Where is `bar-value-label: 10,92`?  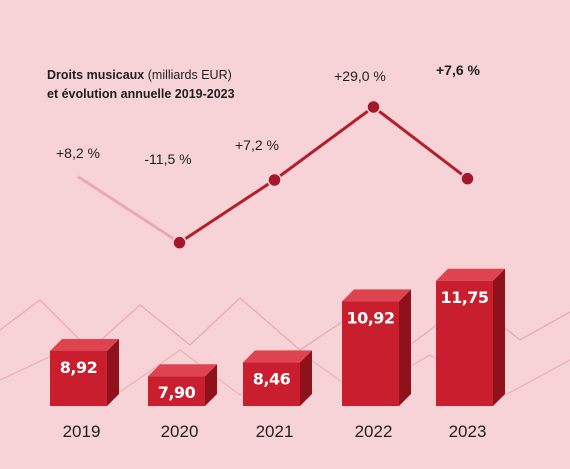 bar-value-label: 10,92 is located at coordinates (370, 317).